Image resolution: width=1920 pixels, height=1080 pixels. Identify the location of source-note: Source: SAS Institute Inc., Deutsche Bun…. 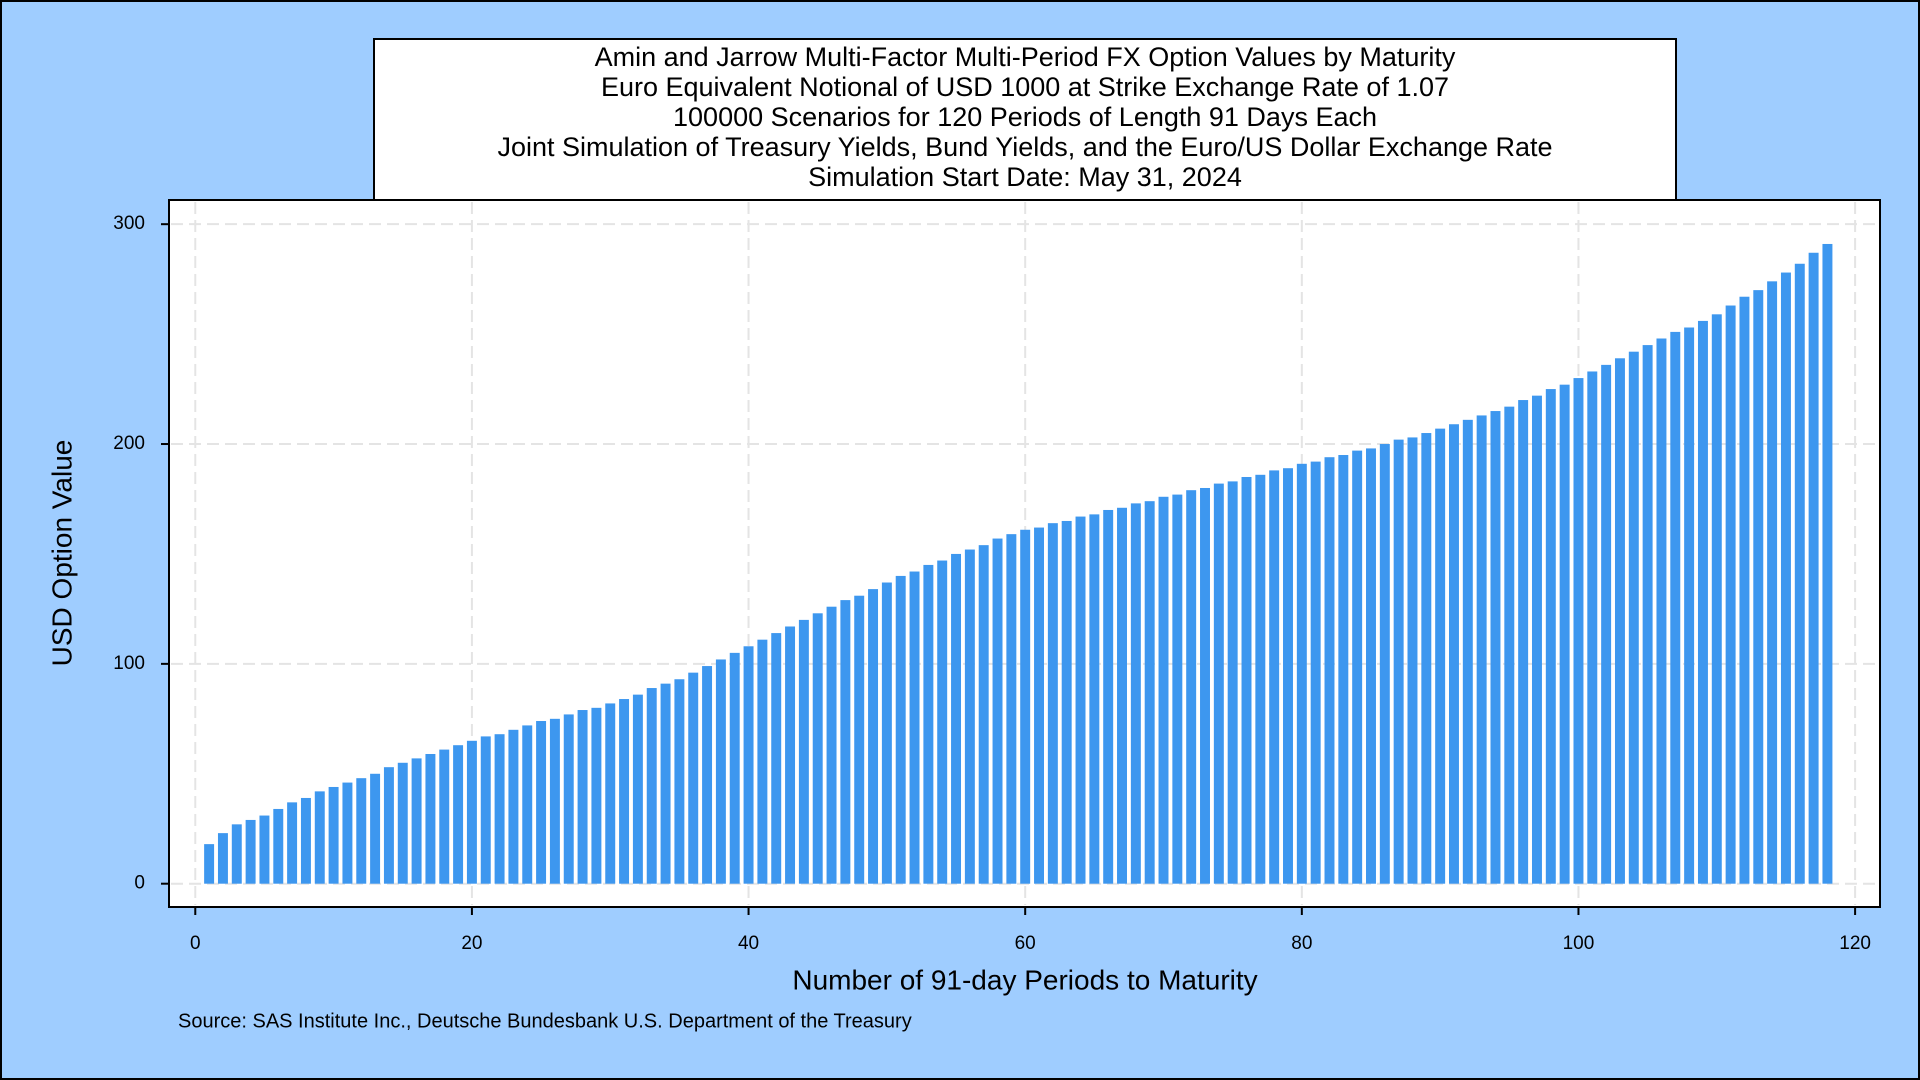
(545, 1021).